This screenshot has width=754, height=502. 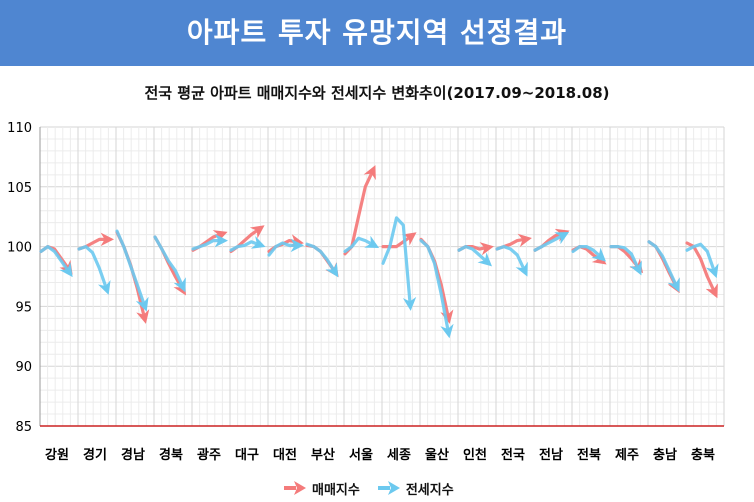 I want to click on x-tick-label: 강원, so click(x=57, y=455).